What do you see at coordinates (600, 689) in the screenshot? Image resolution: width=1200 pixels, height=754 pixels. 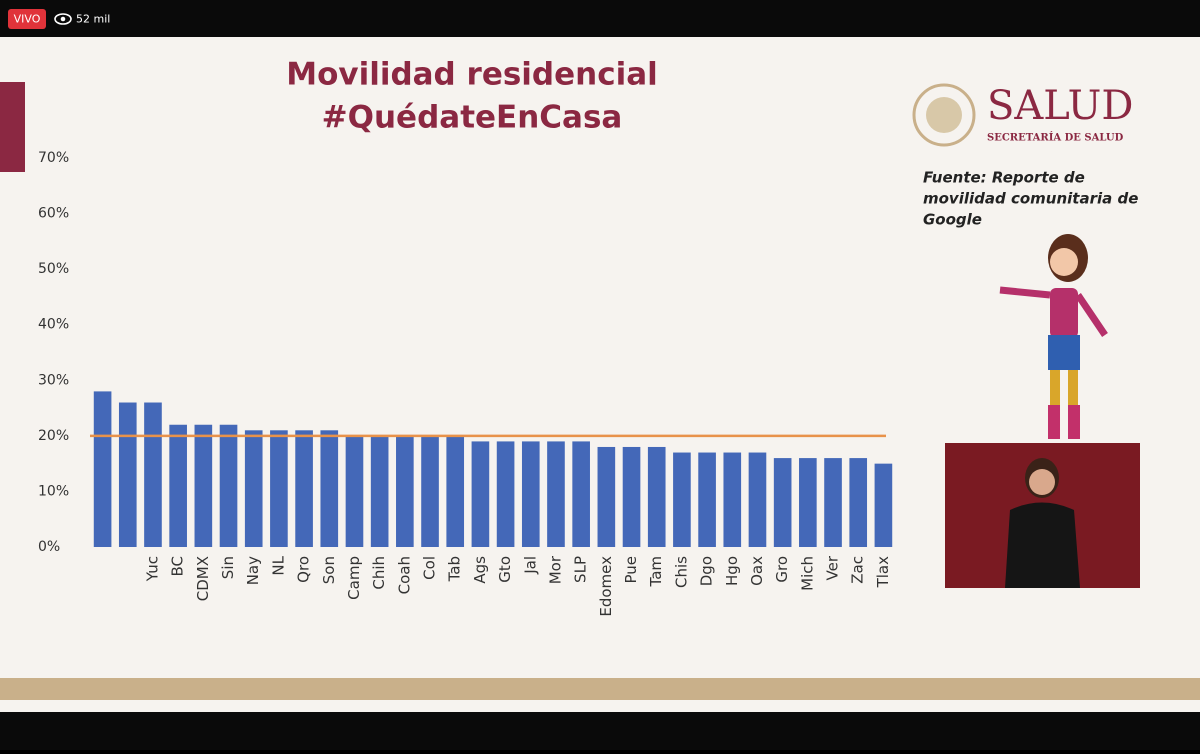 I see `gold-band` at bounding box center [600, 689].